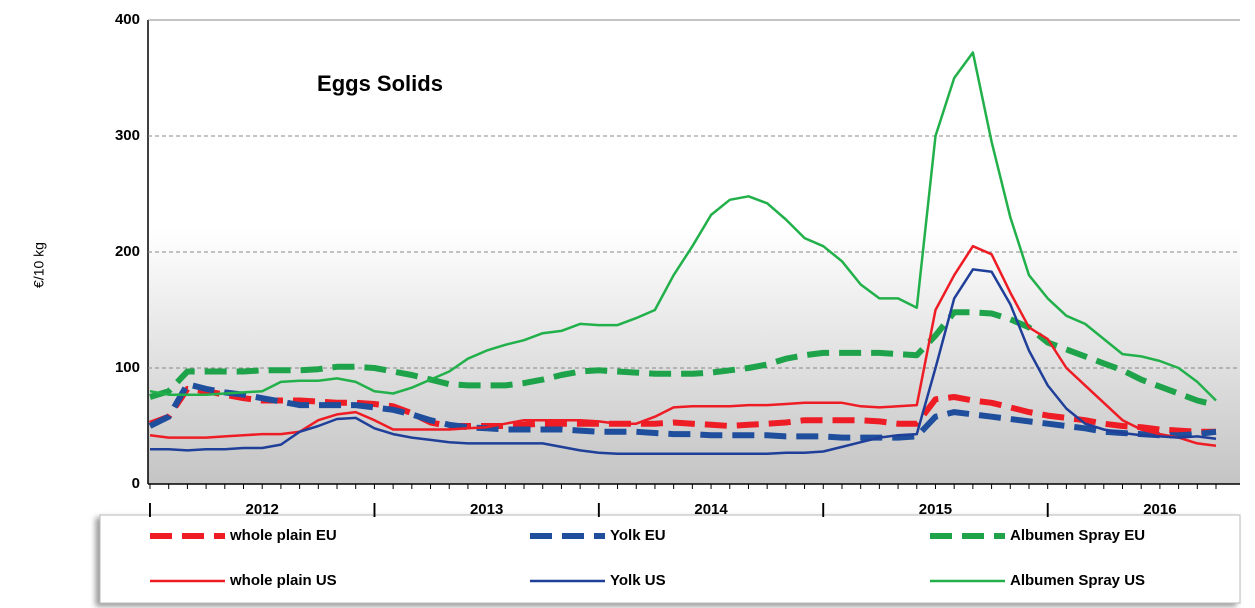  I want to click on legend-label: Yolk EU, so click(638, 535).